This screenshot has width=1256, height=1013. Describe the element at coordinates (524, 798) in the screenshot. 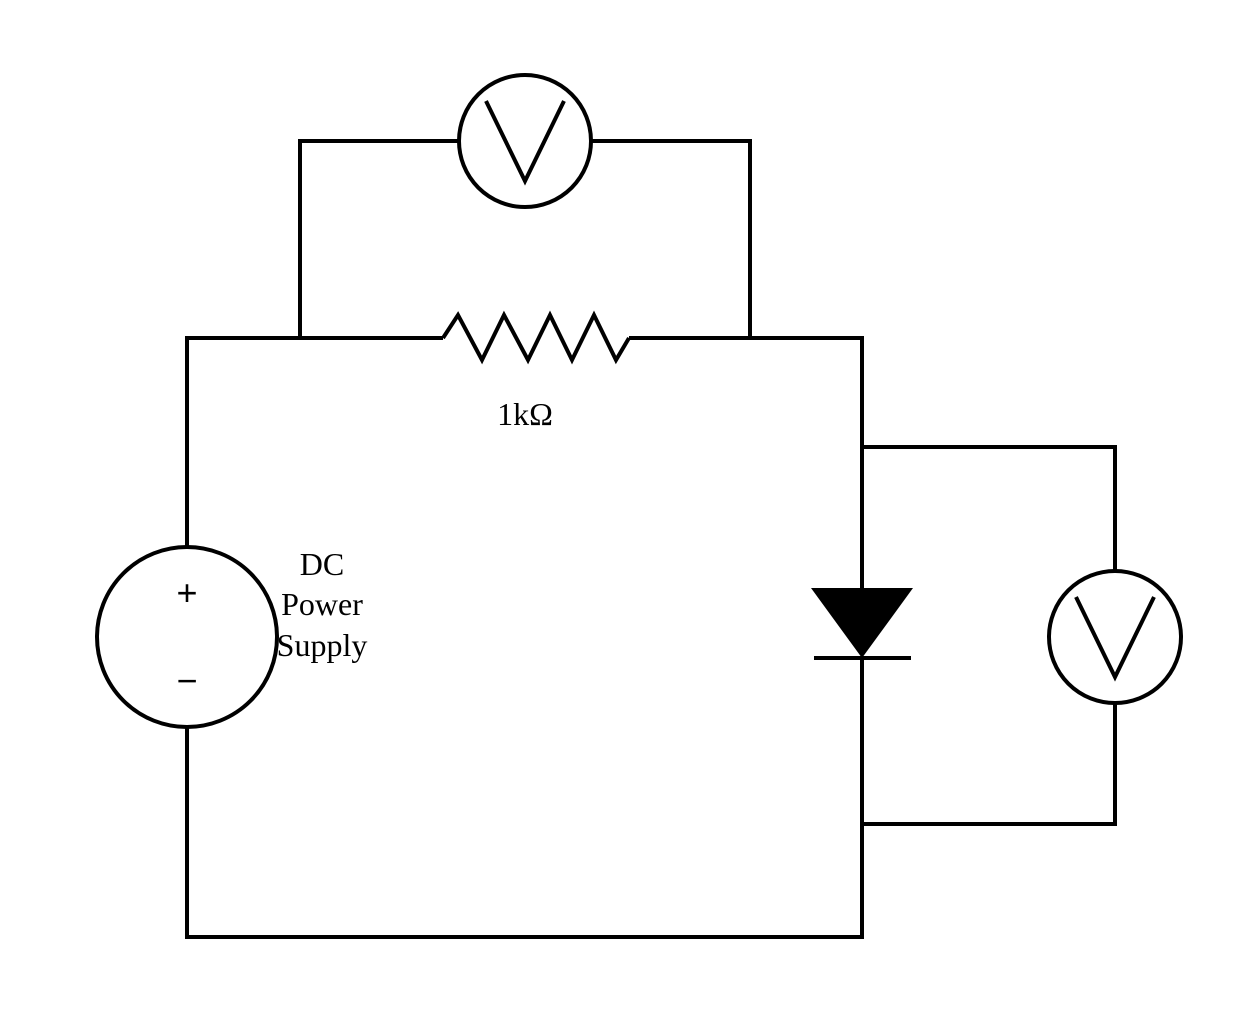

I see `wire-bottom-loop` at that location.